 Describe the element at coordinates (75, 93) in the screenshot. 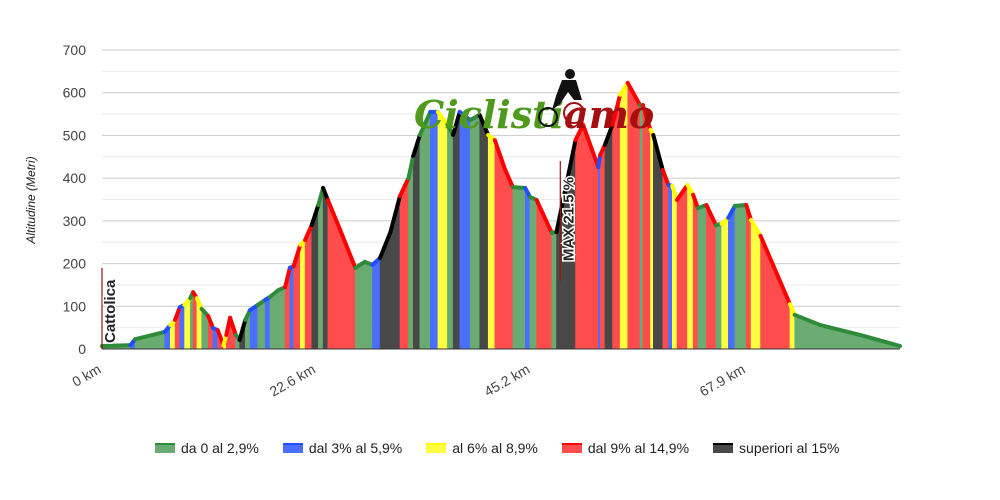

I see `y-tick-label: 600` at that location.